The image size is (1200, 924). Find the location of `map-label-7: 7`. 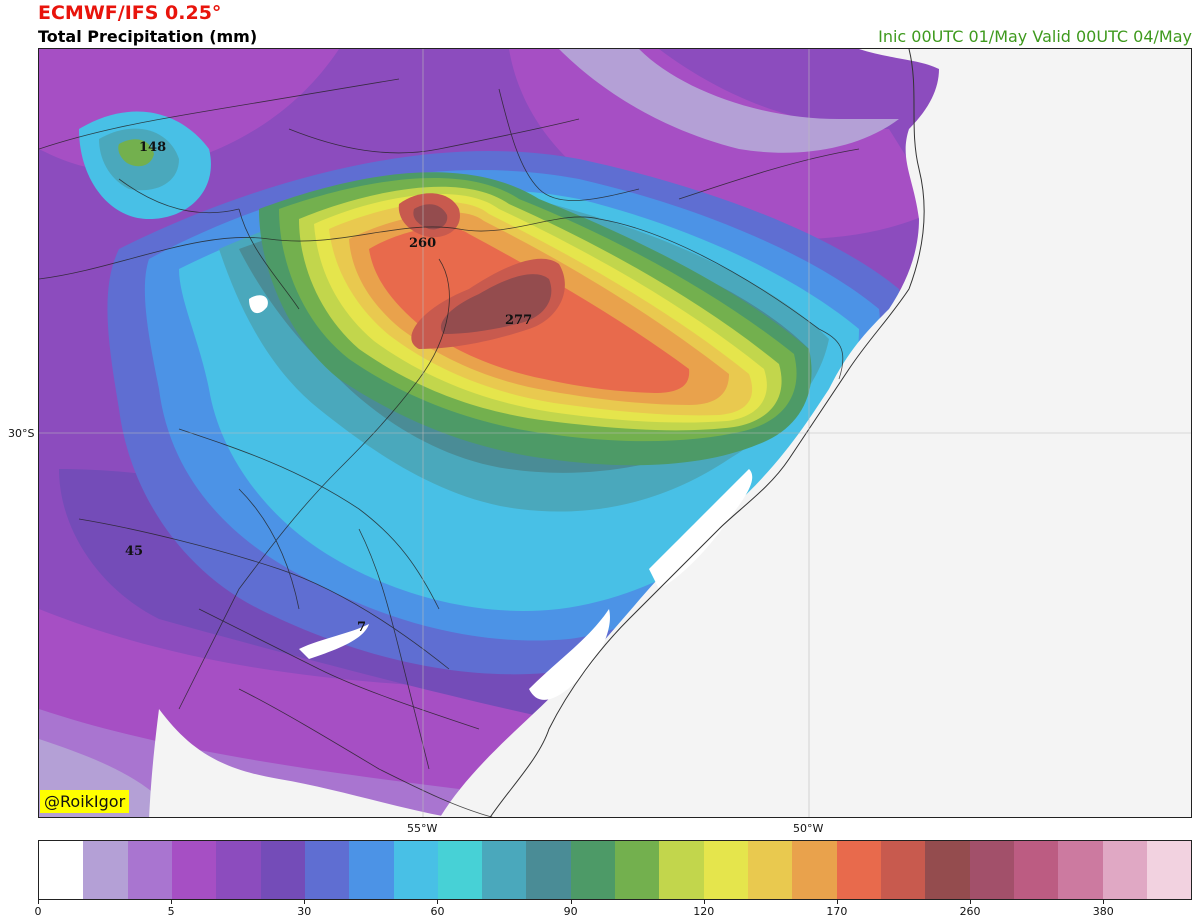

map-label-7: 7 is located at coordinates (361, 627).